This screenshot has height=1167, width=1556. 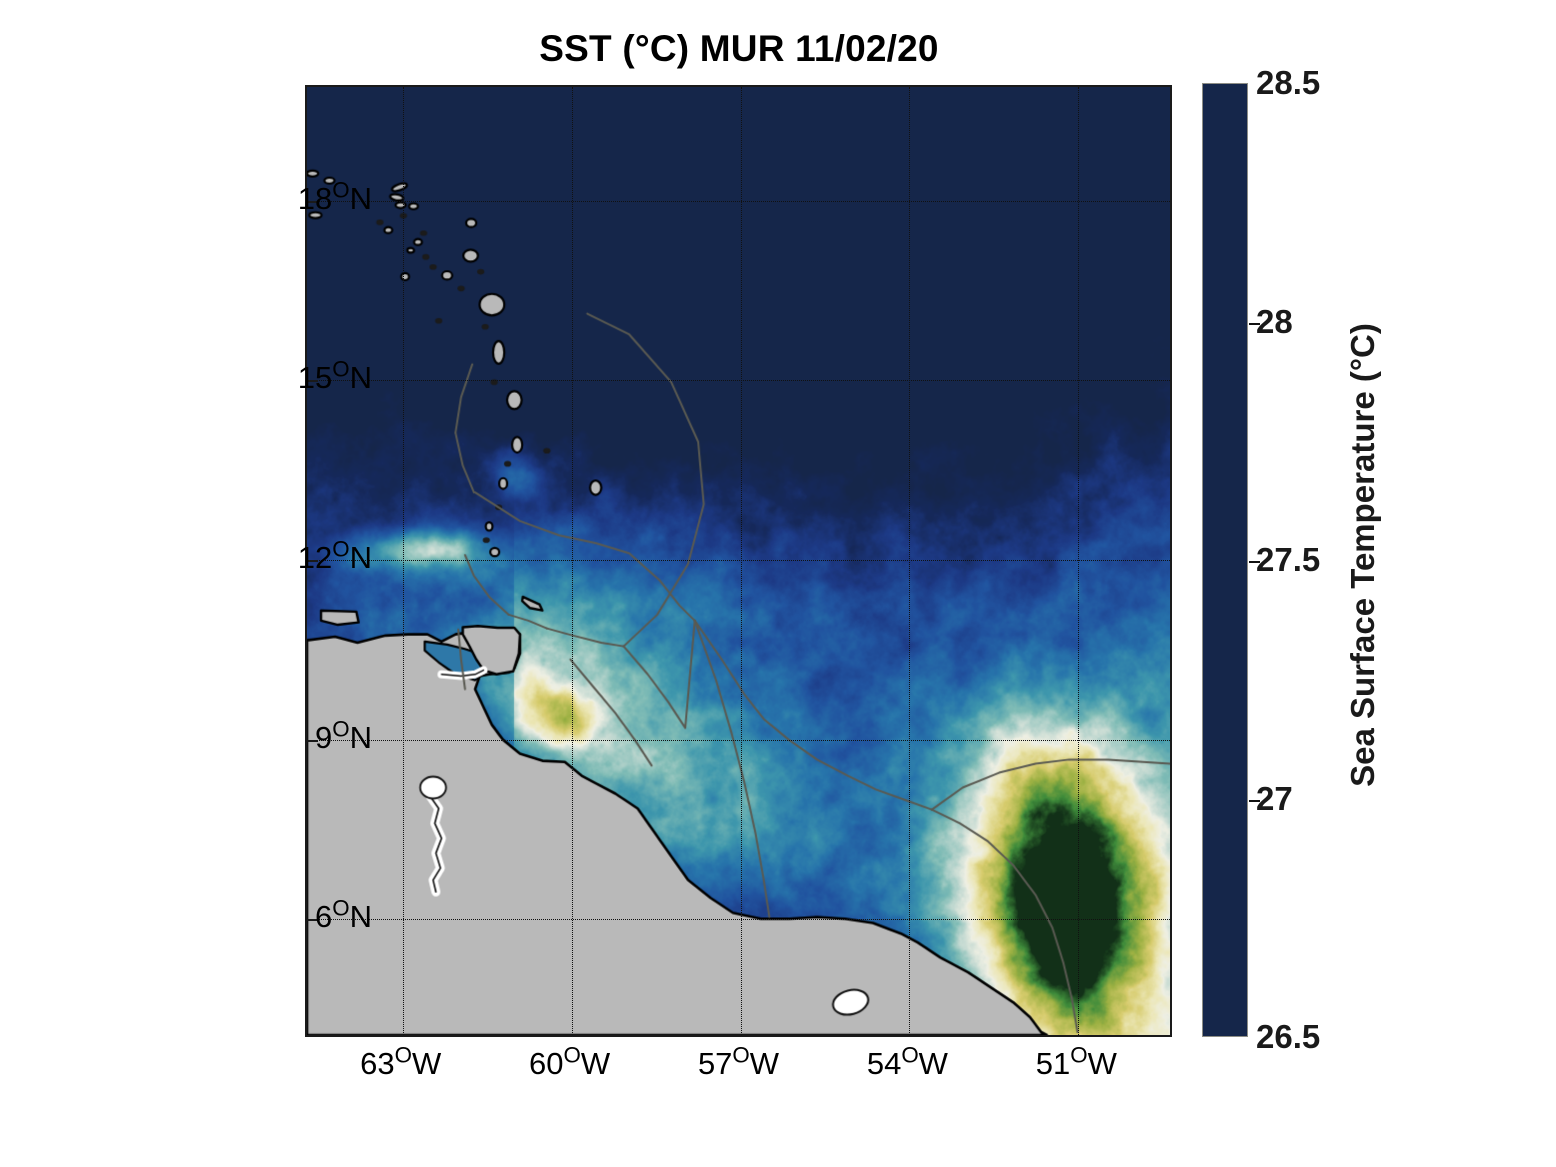 I want to click on y-axis-tick-label: 18ON, so click(x=334, y=196).